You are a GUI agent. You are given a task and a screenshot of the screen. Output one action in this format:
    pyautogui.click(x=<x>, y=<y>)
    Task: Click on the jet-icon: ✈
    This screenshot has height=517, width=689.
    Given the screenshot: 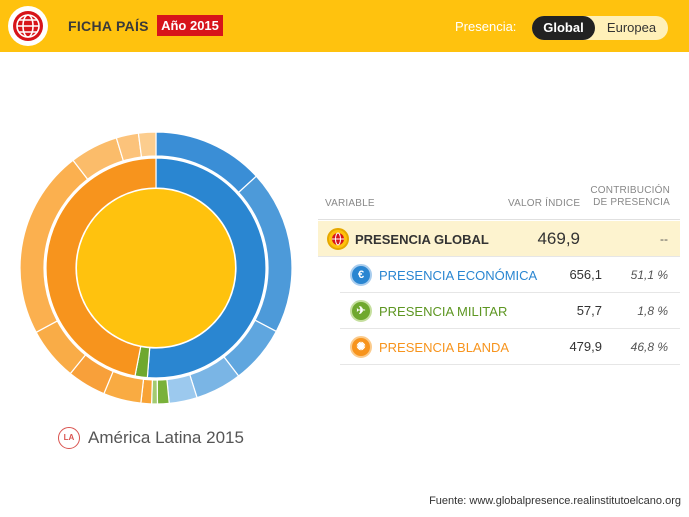 What is the action you would take?
    pyautogui.click(x=361, y=311)
    